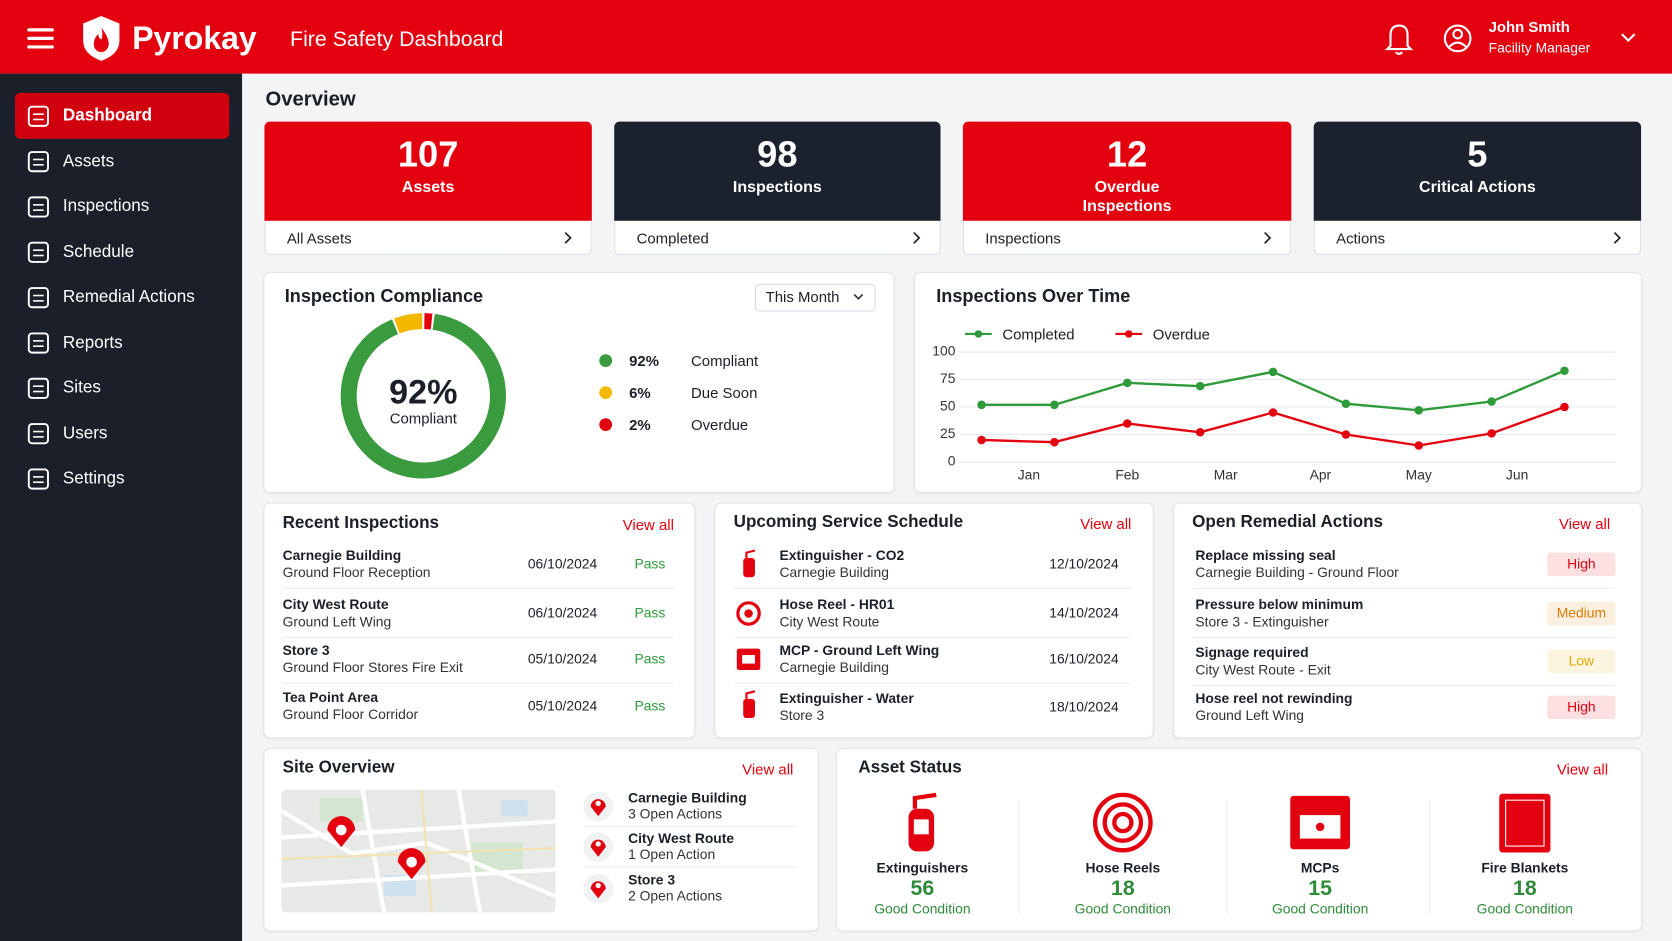 The image size is (1672, 941). I want to click on row-sub: City West Route - Exit, so click(1263, 669).